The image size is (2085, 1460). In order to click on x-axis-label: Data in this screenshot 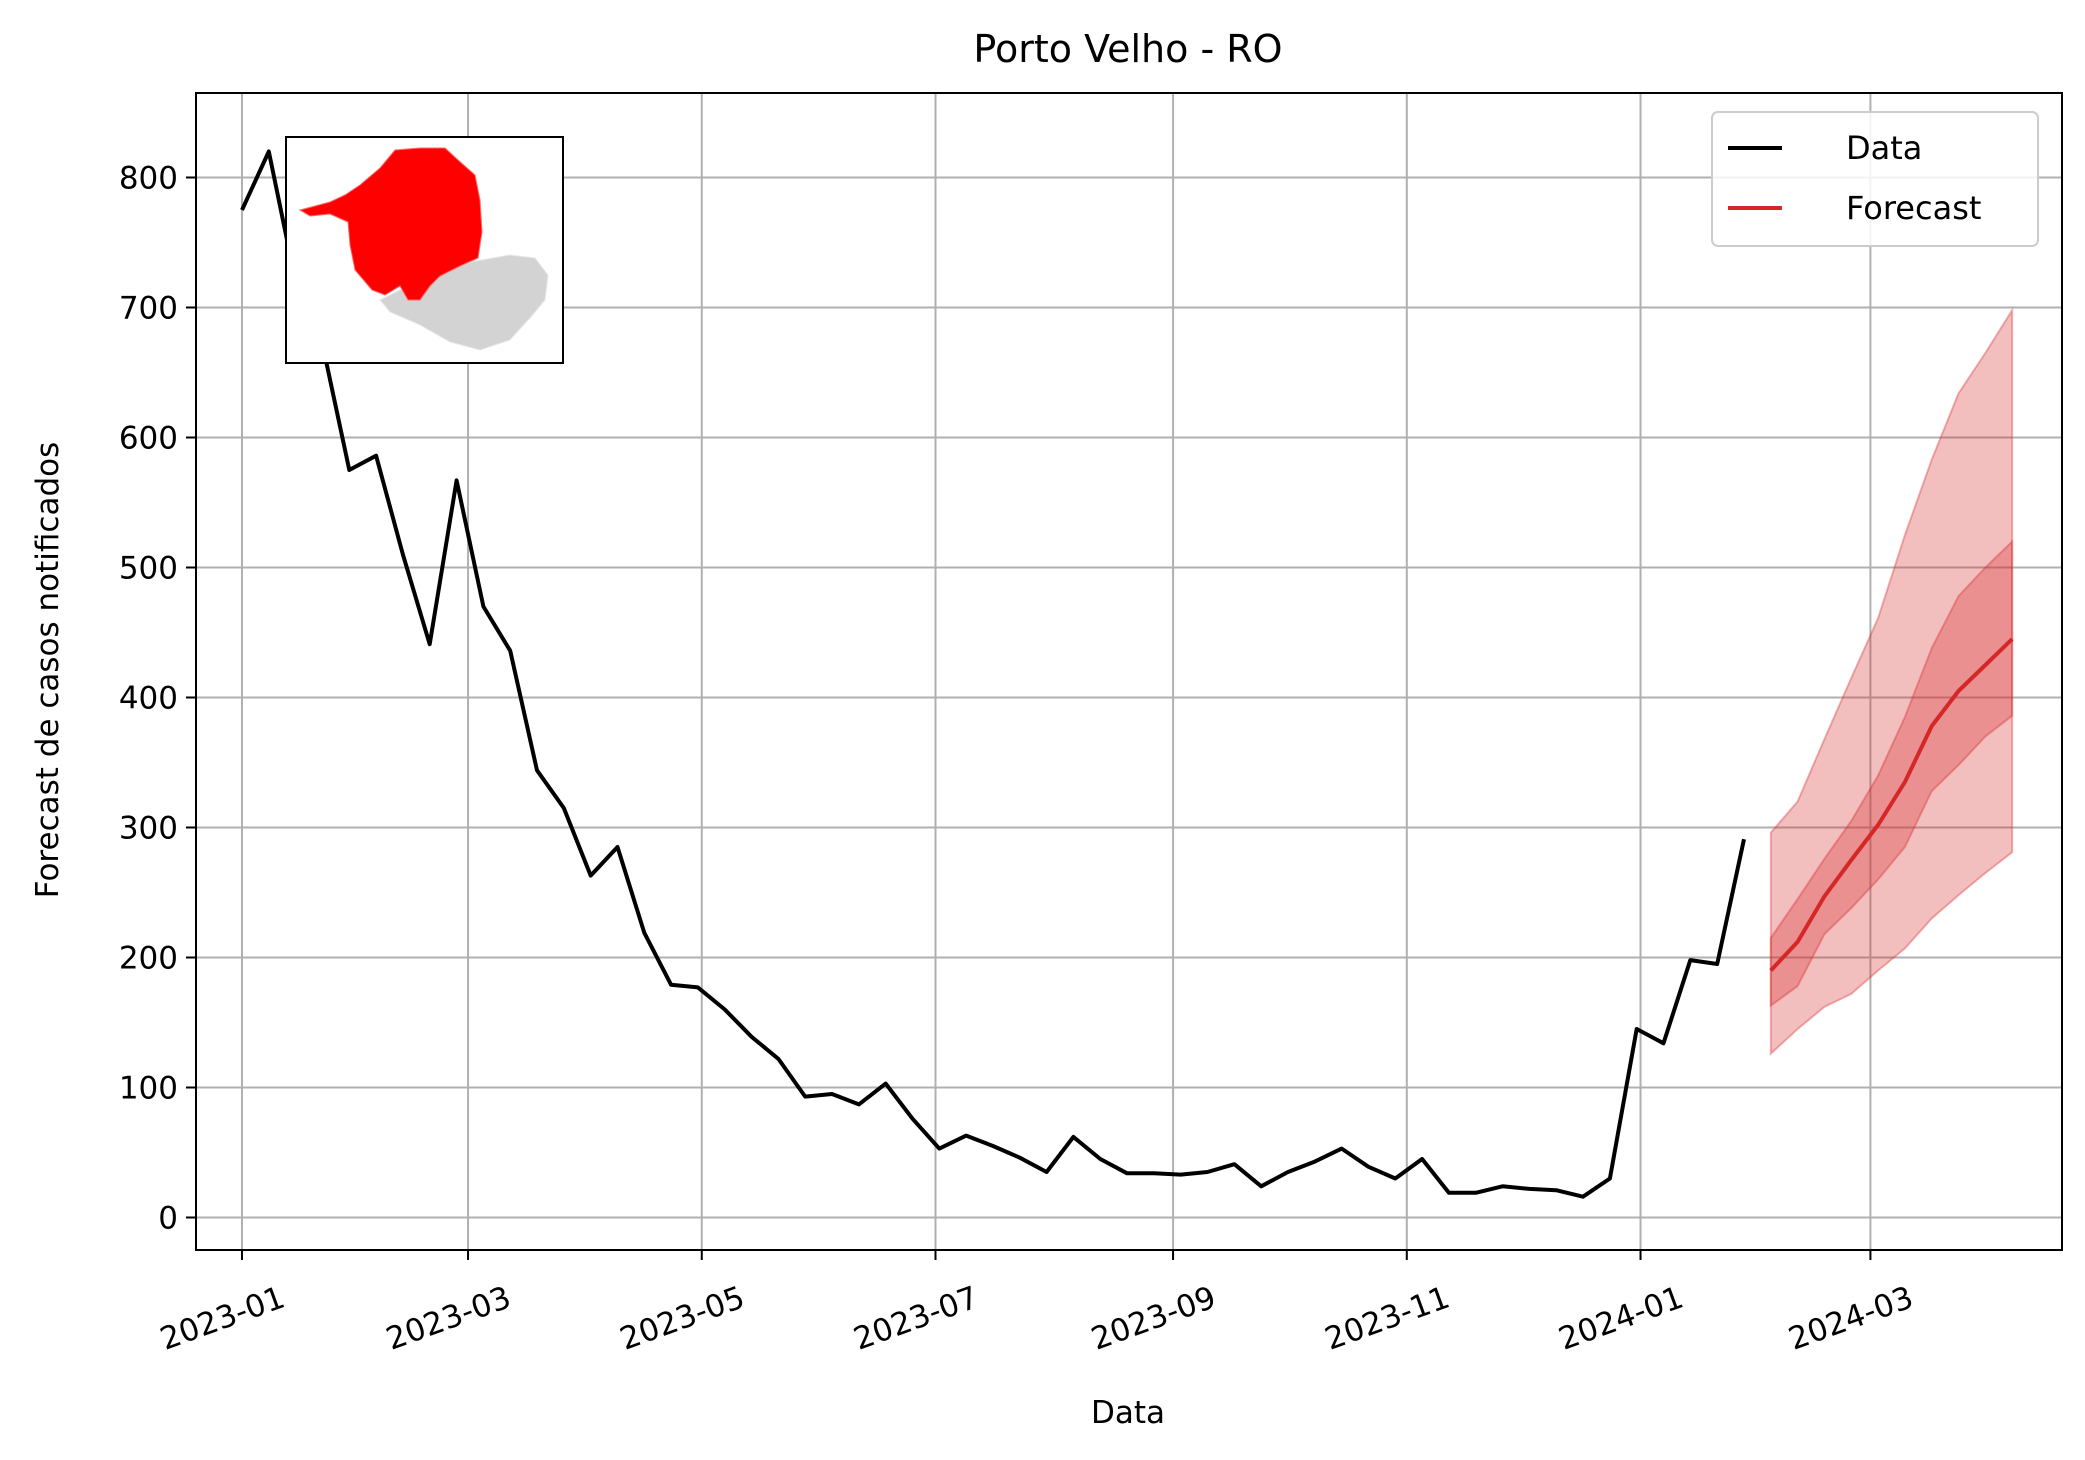, I will do `click(1128, 1413)`.